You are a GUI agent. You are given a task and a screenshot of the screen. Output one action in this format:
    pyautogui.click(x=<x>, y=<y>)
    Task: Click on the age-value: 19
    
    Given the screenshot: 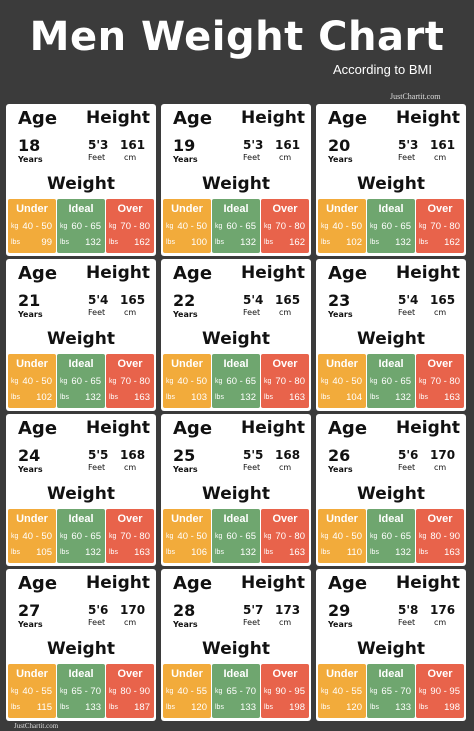 What is the action you would take?
    pyautogui.click(x=184, y=145)
    